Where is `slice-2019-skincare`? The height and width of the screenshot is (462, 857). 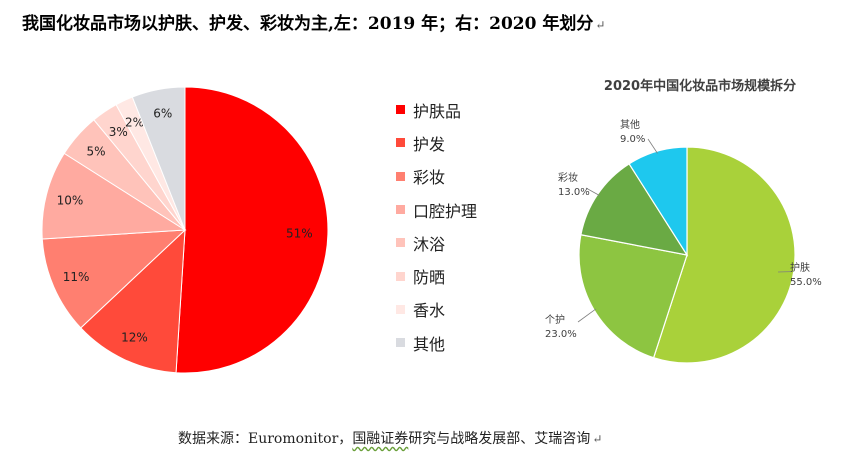 slice-2019-skincare is located at coordinates (252, 230).